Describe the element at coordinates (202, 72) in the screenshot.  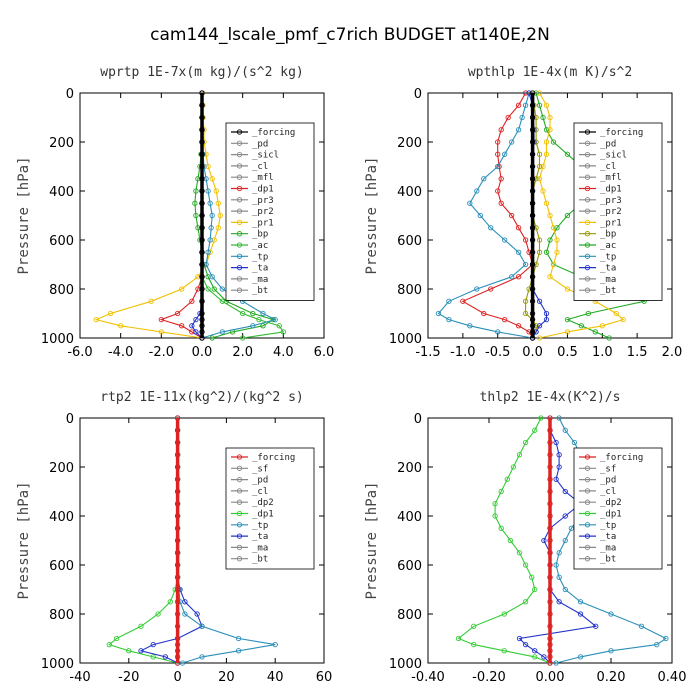
I see `panel-subtitle: wprtp 1E-7x(m kg)/(s^2 kg)` at that location.